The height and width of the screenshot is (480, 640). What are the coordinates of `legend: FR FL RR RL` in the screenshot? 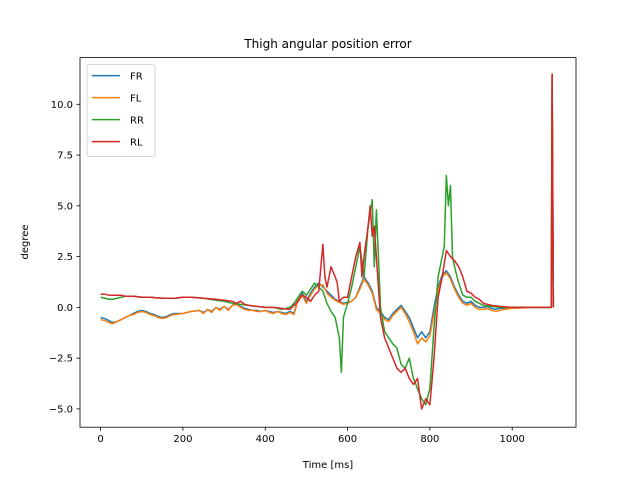 It's located at (121, 110).